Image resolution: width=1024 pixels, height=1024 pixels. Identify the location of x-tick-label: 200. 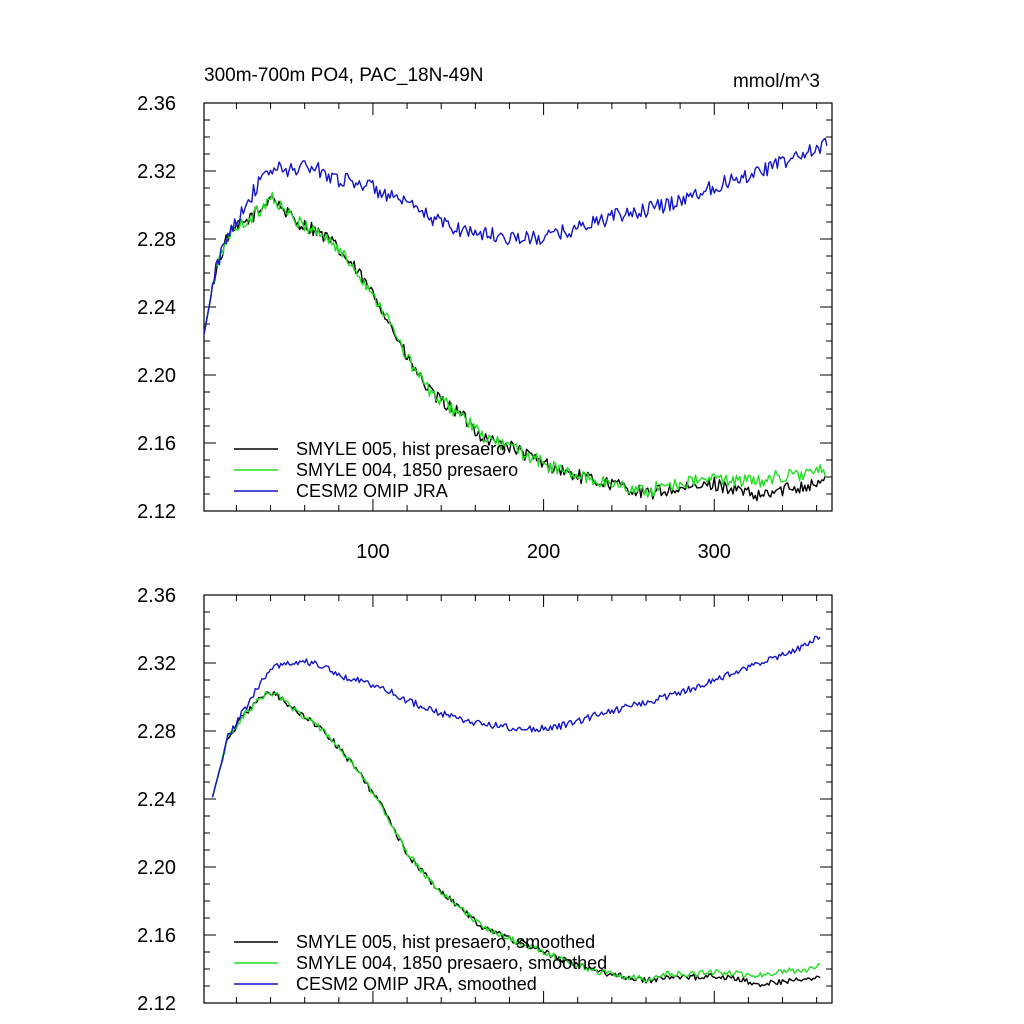
(543, 552).